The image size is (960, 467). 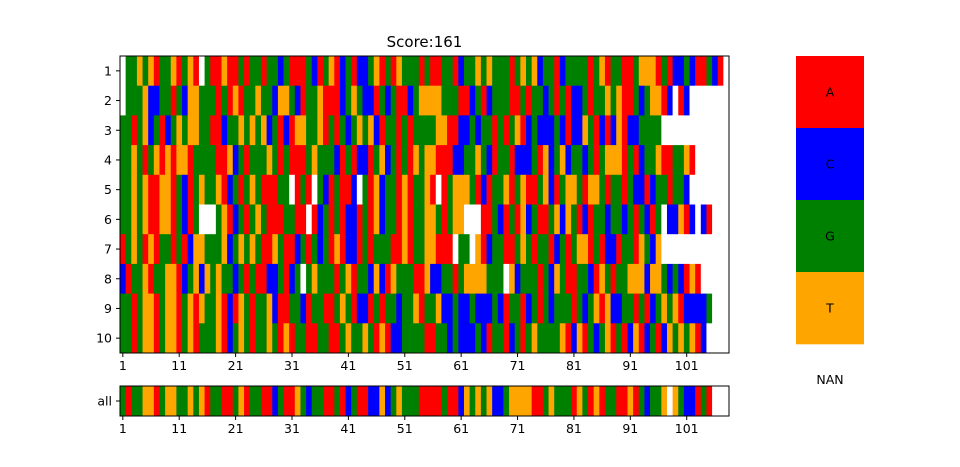 I want to click on x-tick-label: 31, so click(x=292, y=365).